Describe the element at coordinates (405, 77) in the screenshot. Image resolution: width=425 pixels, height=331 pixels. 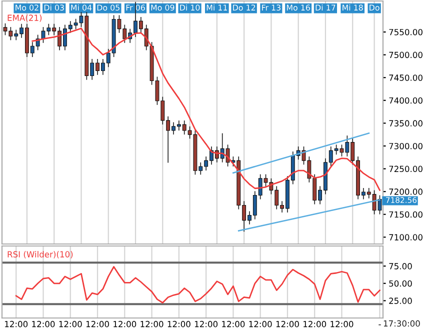
I see `y-tick-label: 7450.00` at that location.